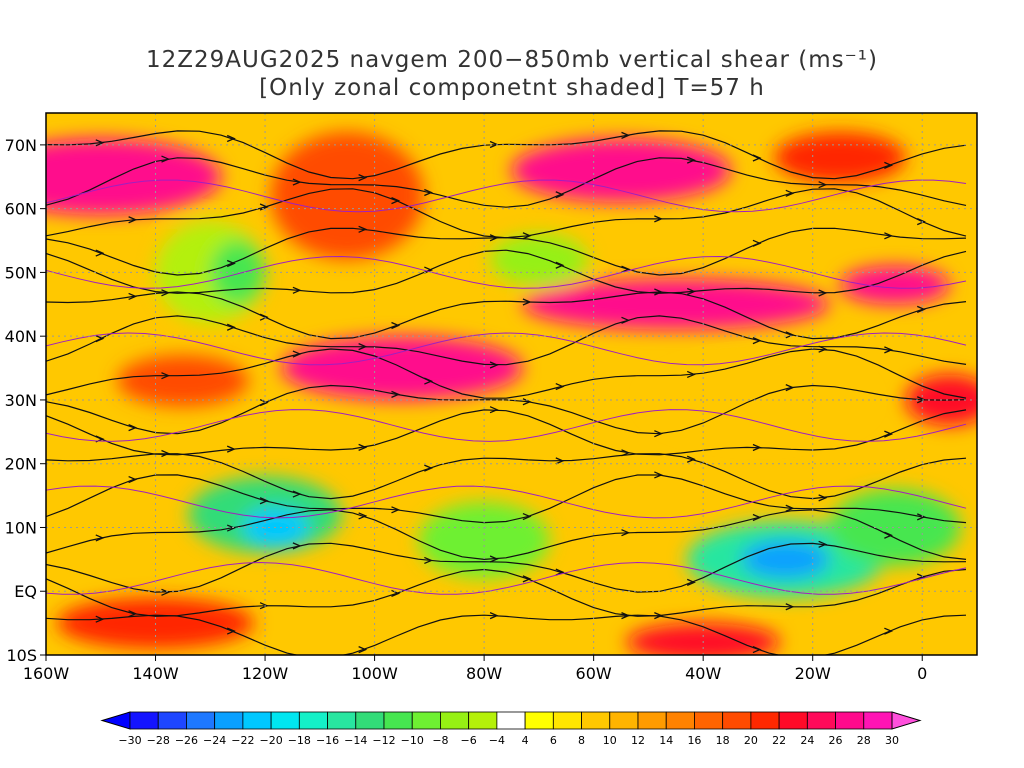  I want to click on colorbar-label: 14, so click(666, 740).